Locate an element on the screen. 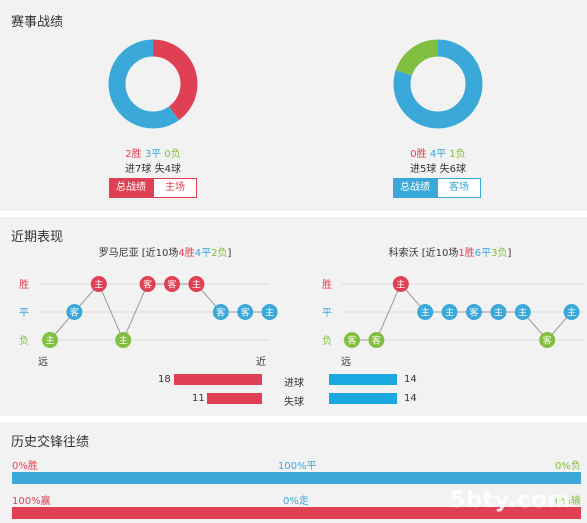  home-conceded-bar is located at coordinates (234, 398).